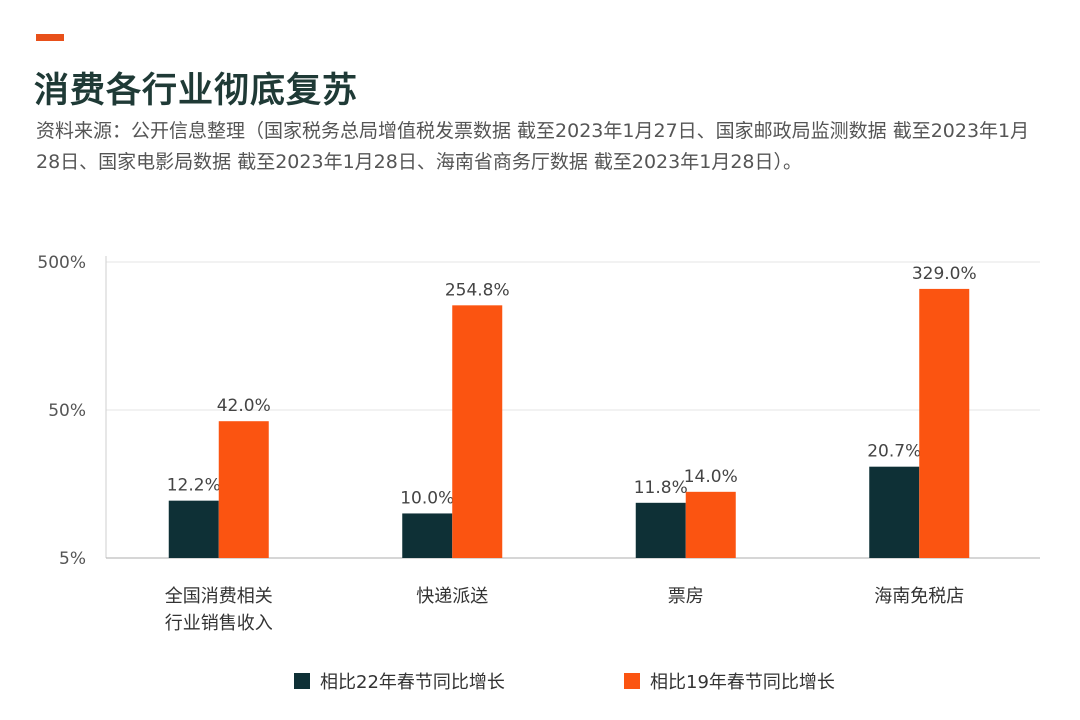 The height and width of the screenshot is (720, 1080). Describe the element at coordinates (632, 681) in the screenshot. I see `legend-swatch-series2` at that location.